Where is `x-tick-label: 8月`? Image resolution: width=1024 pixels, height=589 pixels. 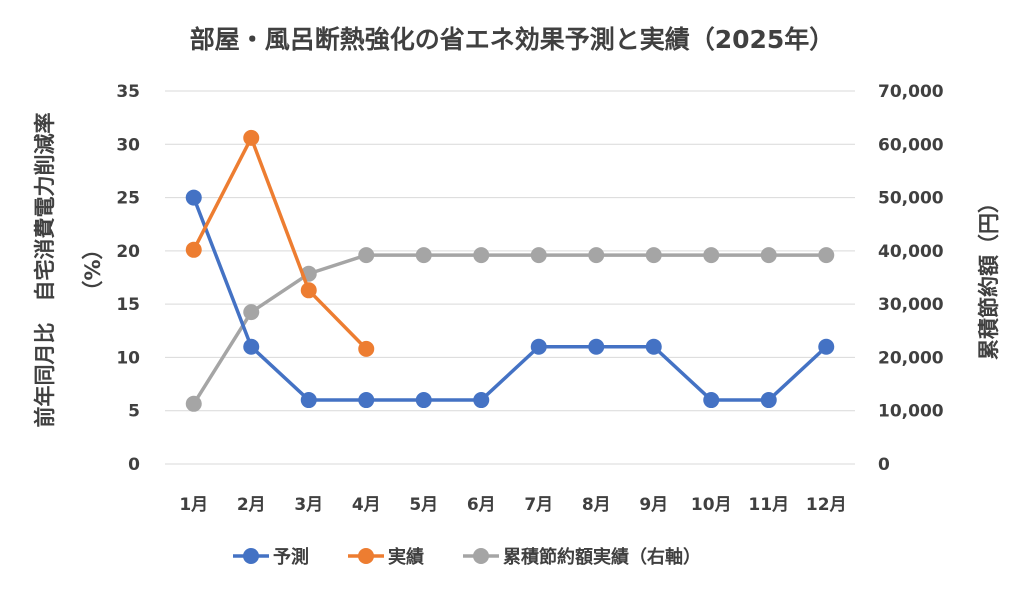 x-tick-label: 8月 is located at coordinates (596, 505).